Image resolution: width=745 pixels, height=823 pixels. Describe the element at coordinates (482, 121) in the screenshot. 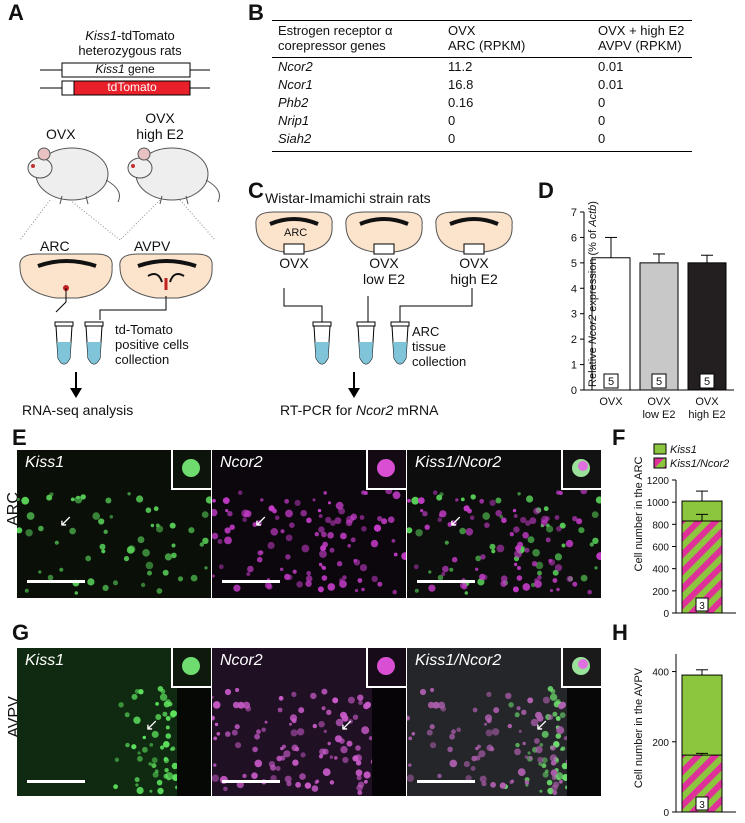

I see `table-row: Nrip1 0 0` at that location.